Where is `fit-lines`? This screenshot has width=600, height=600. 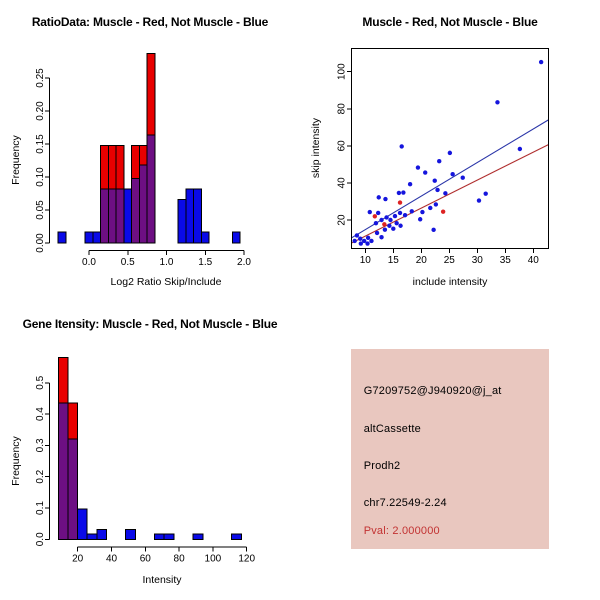 fit-lines is located at coordinates (450, 181).